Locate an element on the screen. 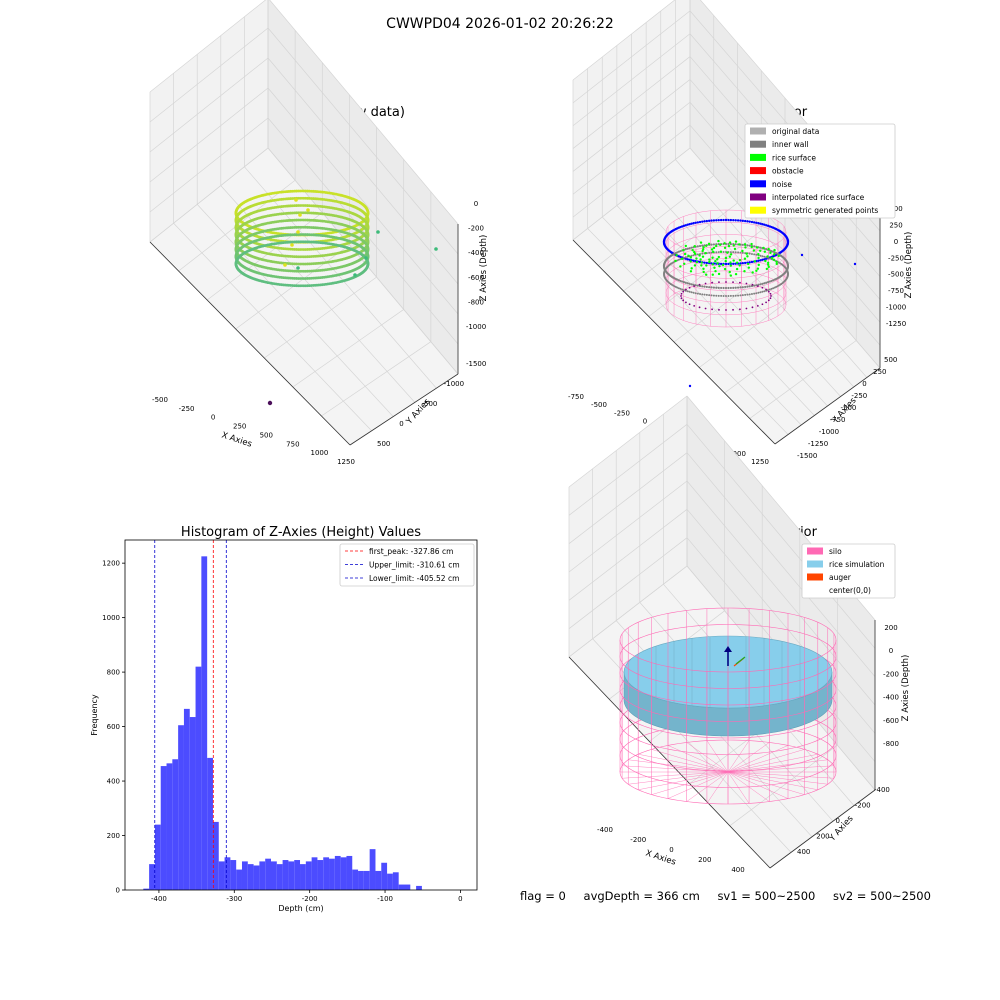 The height and width of the screenshot is (1000, 1000). x-tick-label: 500 is located at coordinates (266, 435).